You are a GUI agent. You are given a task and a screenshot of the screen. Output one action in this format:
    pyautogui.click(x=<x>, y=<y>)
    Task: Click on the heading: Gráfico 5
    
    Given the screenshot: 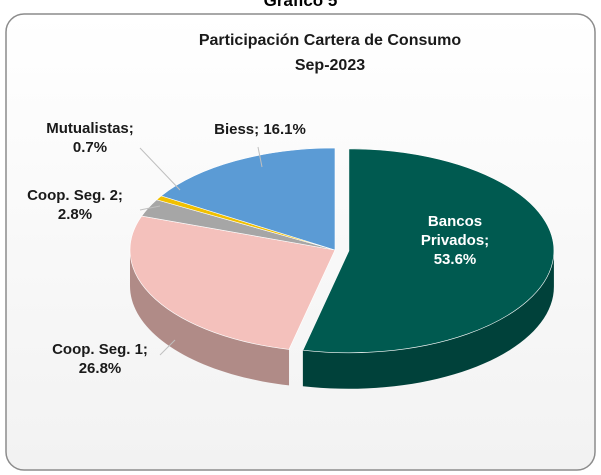 What is the action you would take?
    pyautogui.click(x=300, y=5)
    